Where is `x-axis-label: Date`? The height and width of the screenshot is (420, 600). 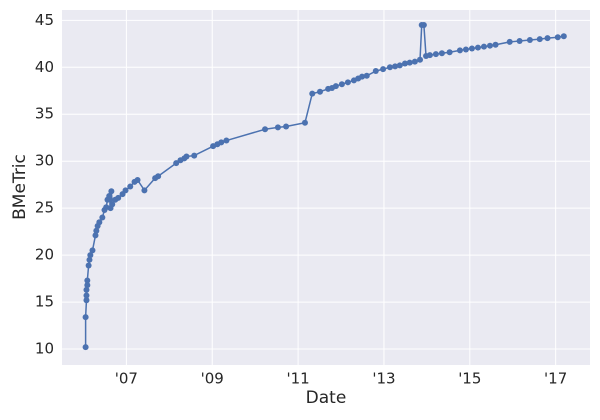
x-axis-label: Date is located at coordinates (326, 398).